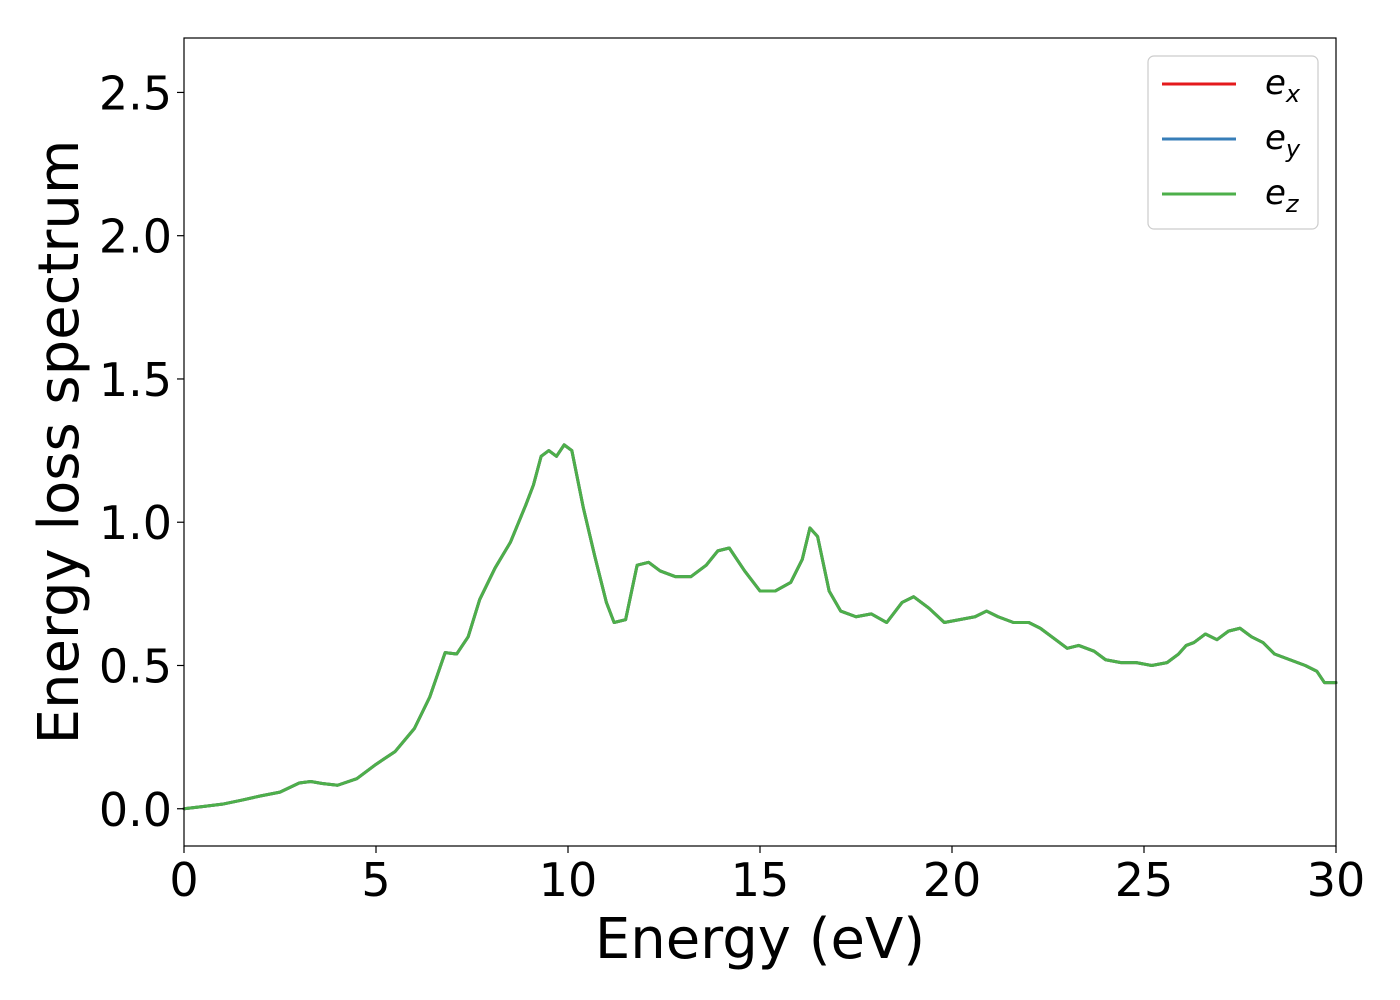 This screenshot has width=1400, height=1000. I want to click on x-tick-label: 0, so click(183, 880).